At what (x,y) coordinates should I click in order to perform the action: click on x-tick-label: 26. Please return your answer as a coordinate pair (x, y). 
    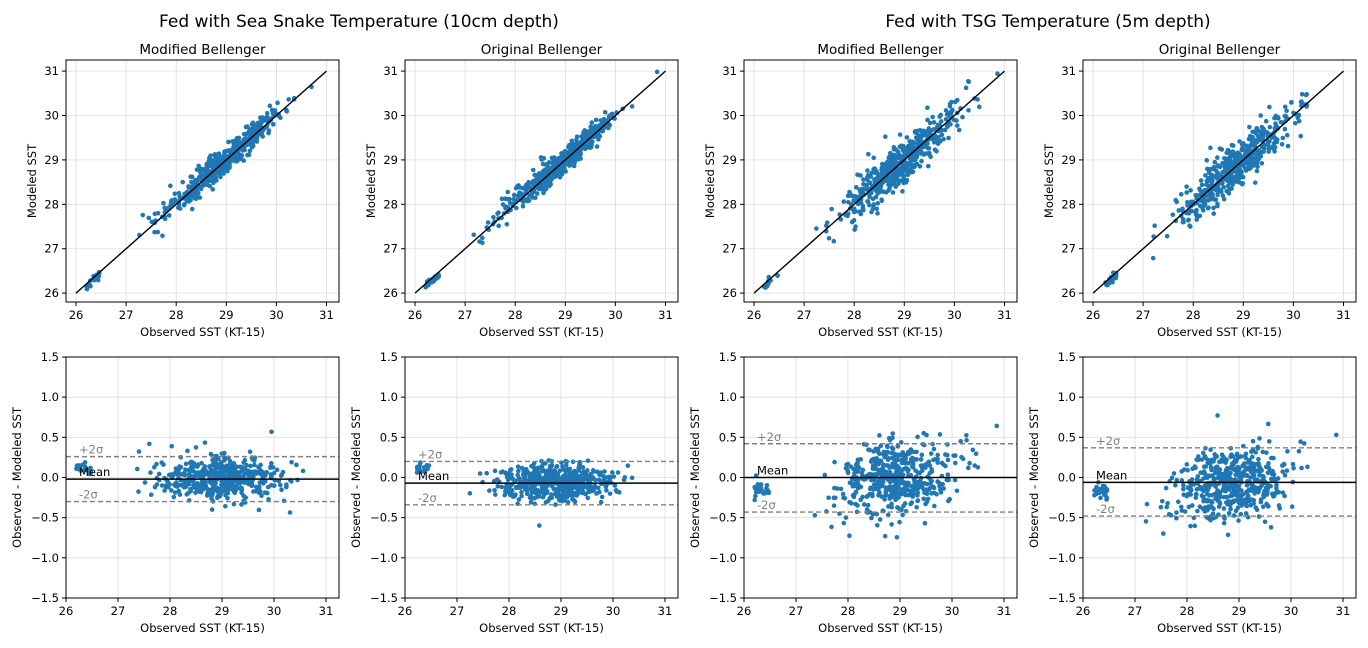
    Looking at the image, I should click on (405, 611).